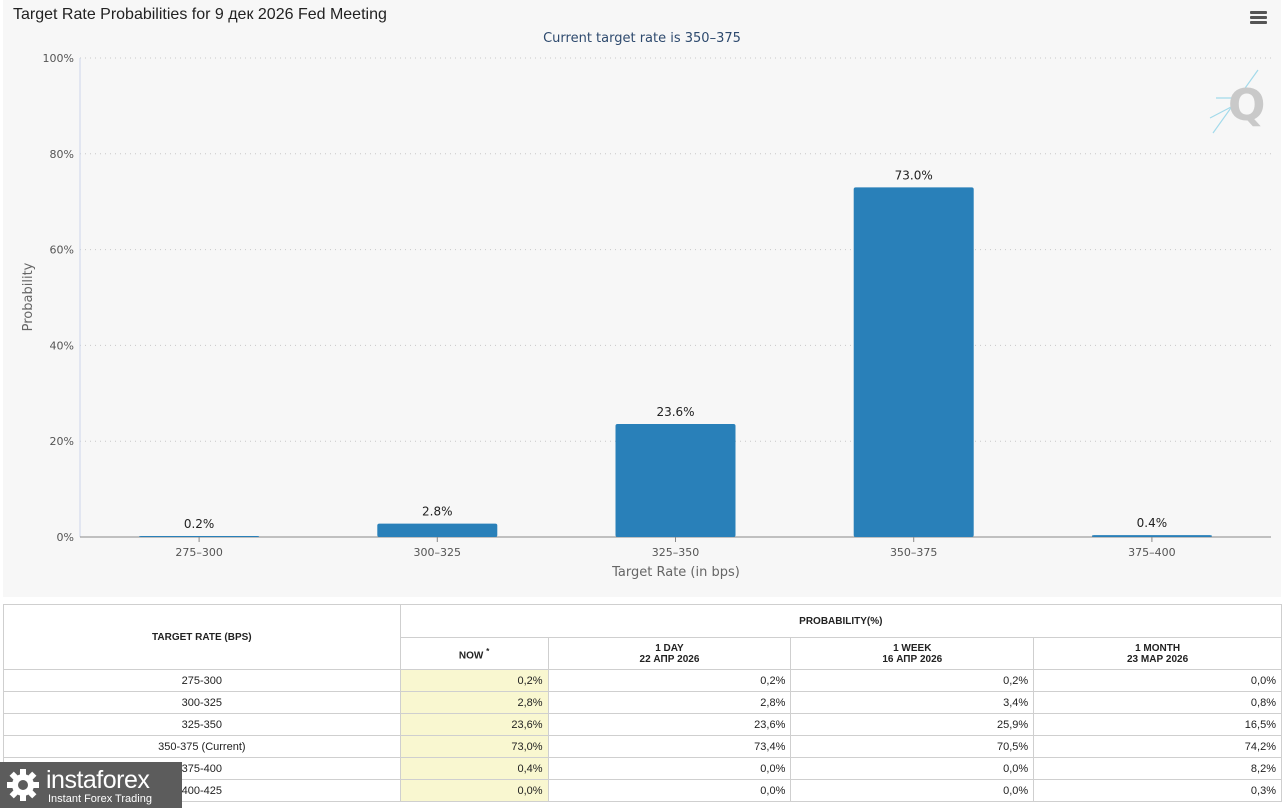  I want to click on x-tick-label: 300–325, so click(438, 552).